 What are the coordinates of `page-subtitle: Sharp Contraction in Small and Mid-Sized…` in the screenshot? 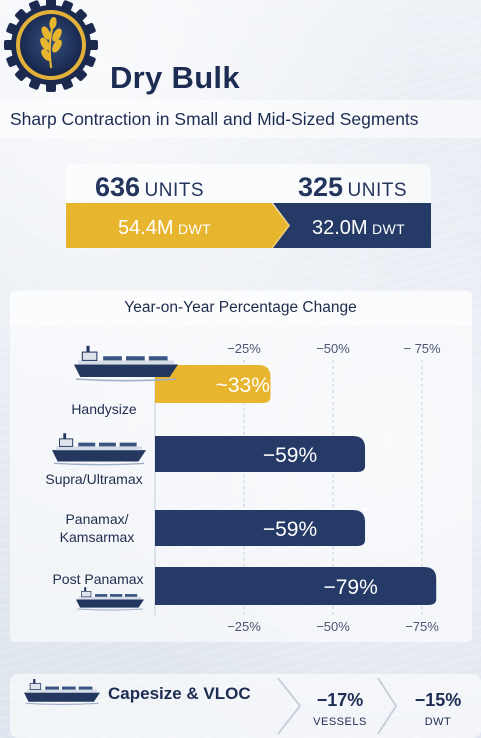 It's located at (214, 119).